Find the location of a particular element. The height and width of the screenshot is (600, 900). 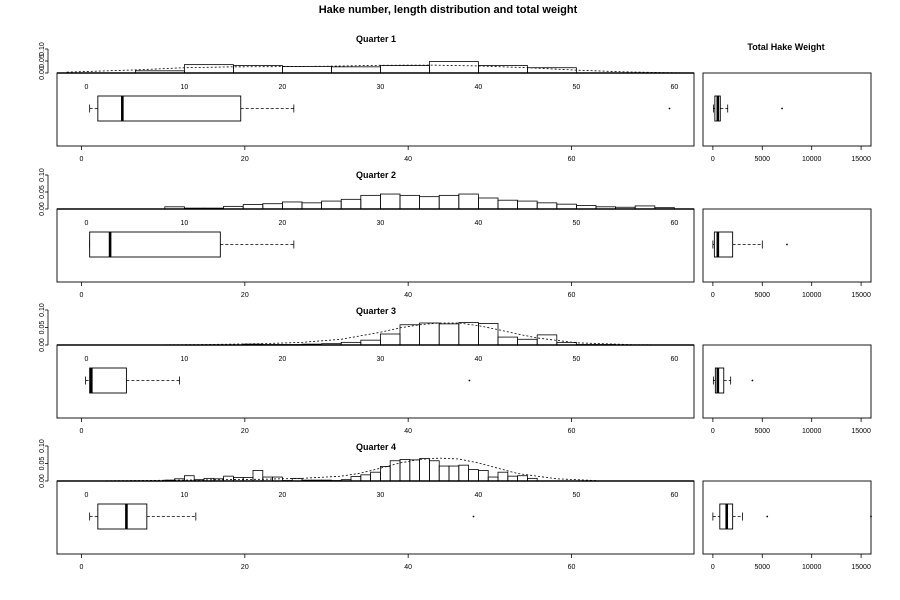

histogram-x-tick-label: 0 is located at coordinates (86, 495).